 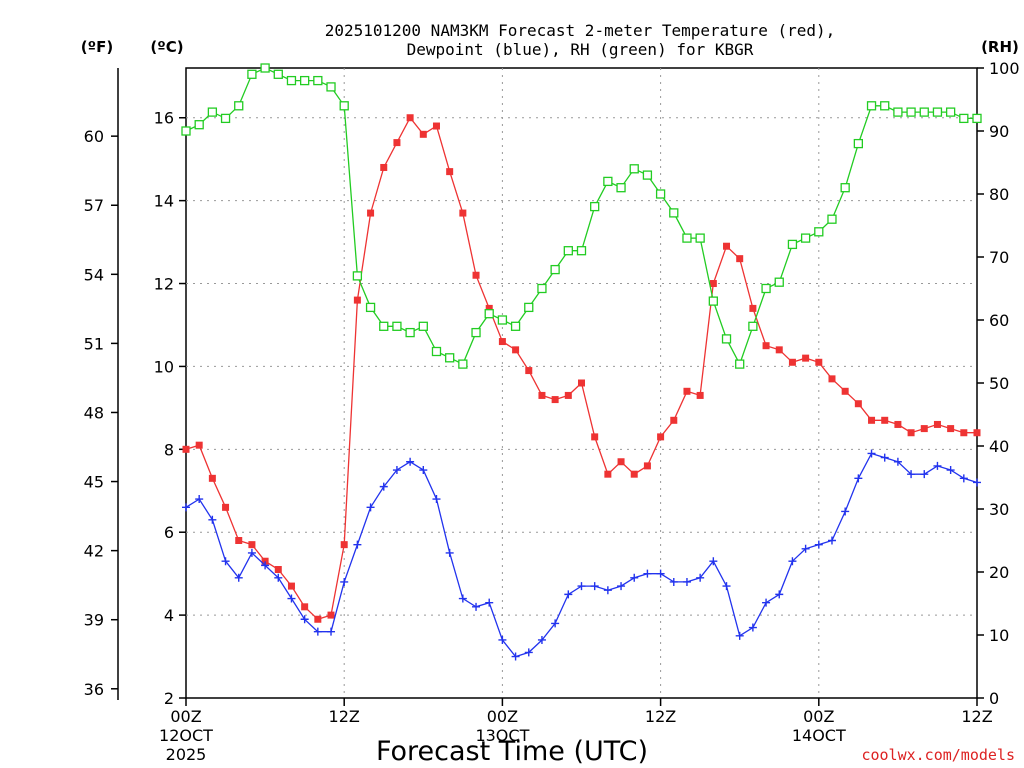 What do you see at coordinates (999, 194) in the screenshot?
I see `rh-tick-label: 80` at bounding box center [999, 194].